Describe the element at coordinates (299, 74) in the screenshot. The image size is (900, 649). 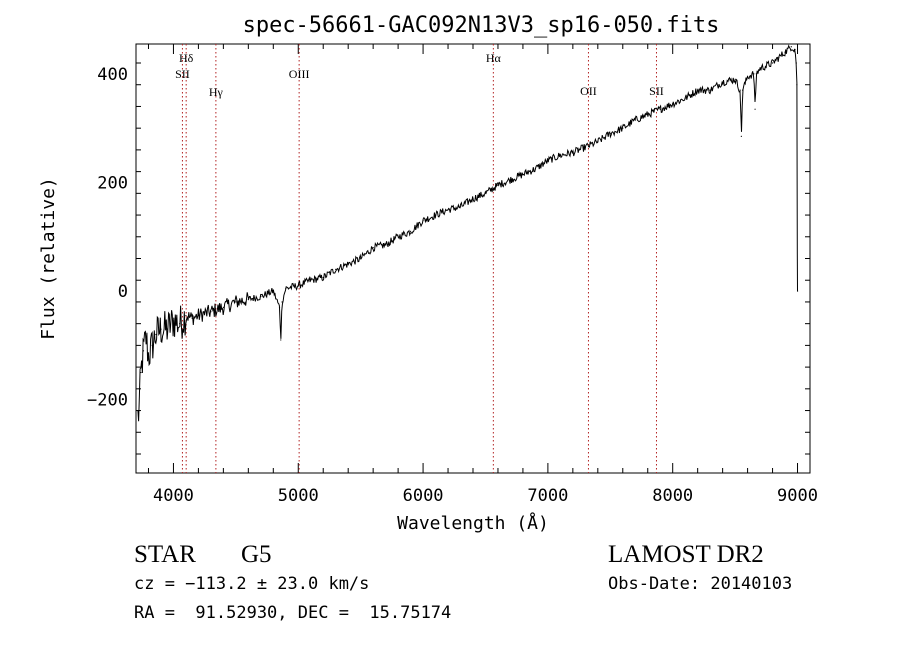
I see `line-marker-label: OIII` at that location.